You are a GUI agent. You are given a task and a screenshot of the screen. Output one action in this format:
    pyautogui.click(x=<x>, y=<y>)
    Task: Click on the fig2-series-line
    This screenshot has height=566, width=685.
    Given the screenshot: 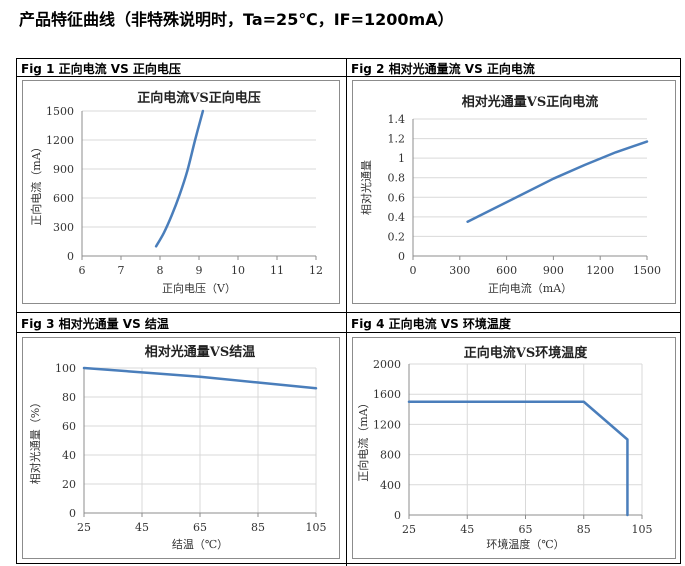 What is the action you would take?
    pyautogui.click(x=557, y=181)
    